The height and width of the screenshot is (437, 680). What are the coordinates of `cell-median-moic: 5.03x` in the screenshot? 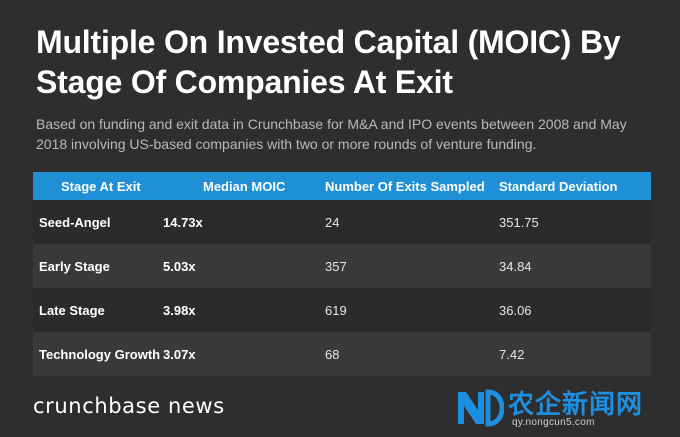 It's located at (179, 266).